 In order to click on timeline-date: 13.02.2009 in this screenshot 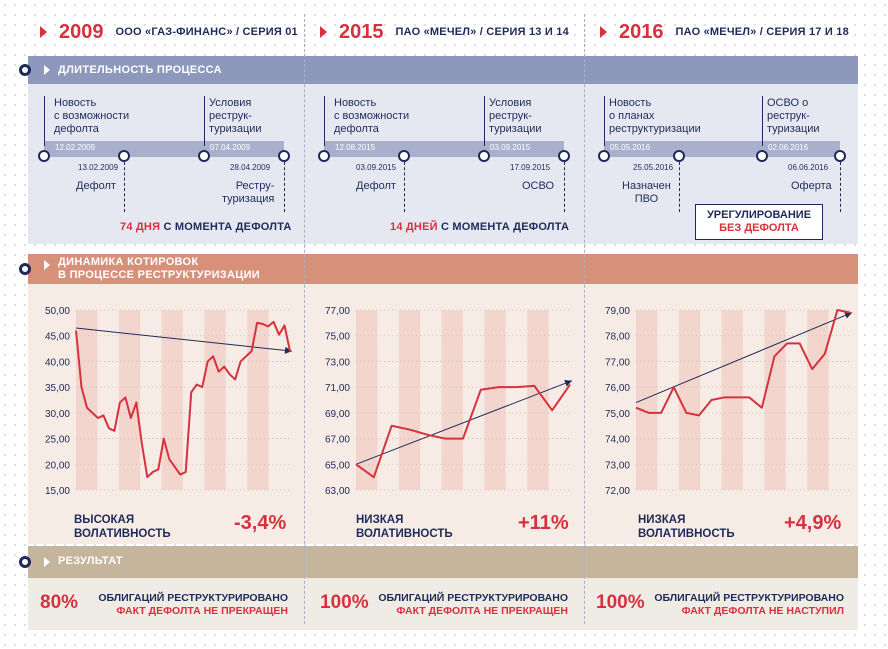, I will do `click(98, 167)`.